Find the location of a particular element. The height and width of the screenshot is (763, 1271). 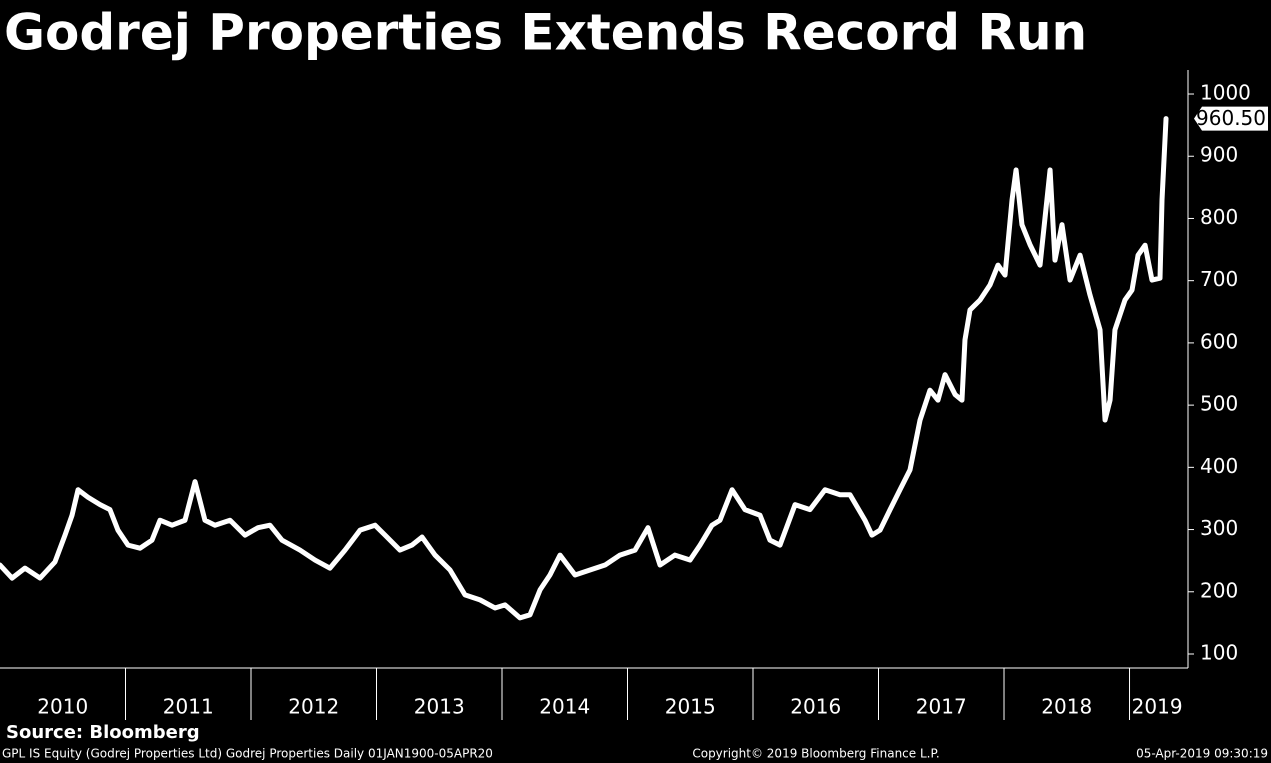

y-tick-label: 1000 is located at coordinates (1225, 93).